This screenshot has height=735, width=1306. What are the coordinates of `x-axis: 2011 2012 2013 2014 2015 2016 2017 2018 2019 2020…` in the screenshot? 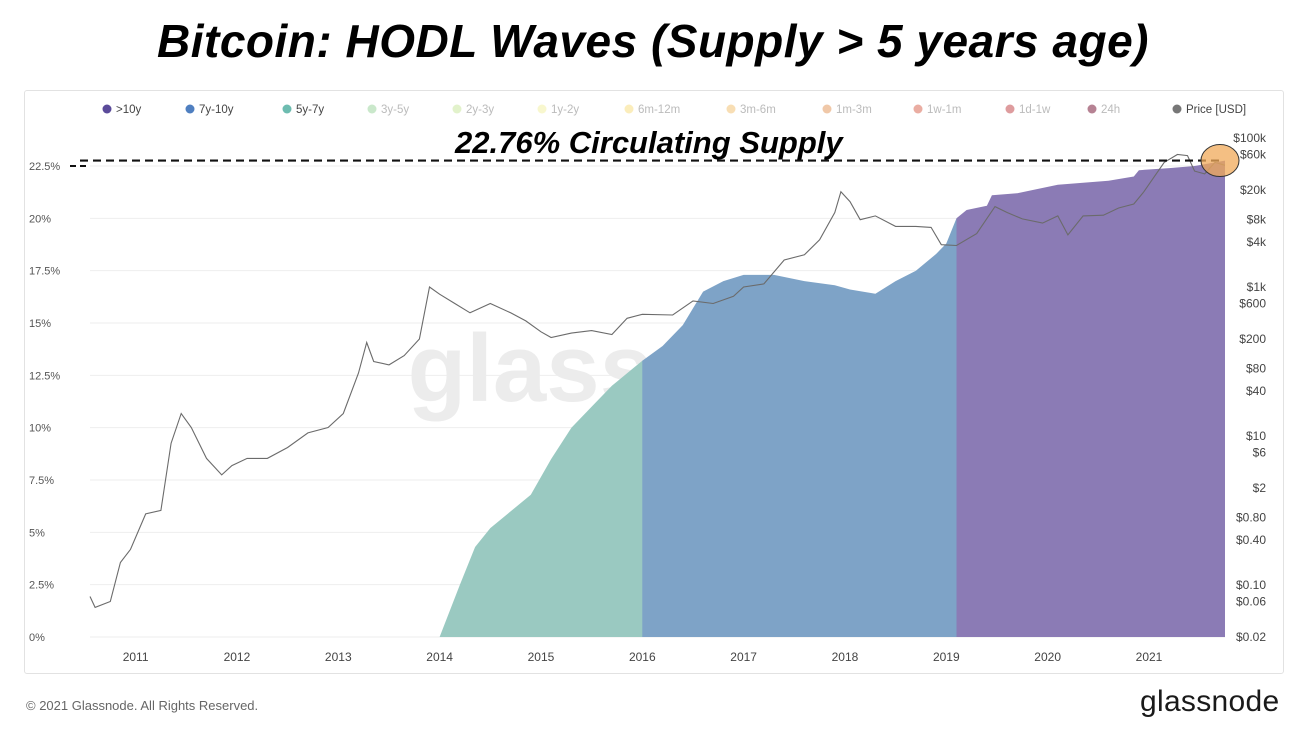 It's located at (643, 657).